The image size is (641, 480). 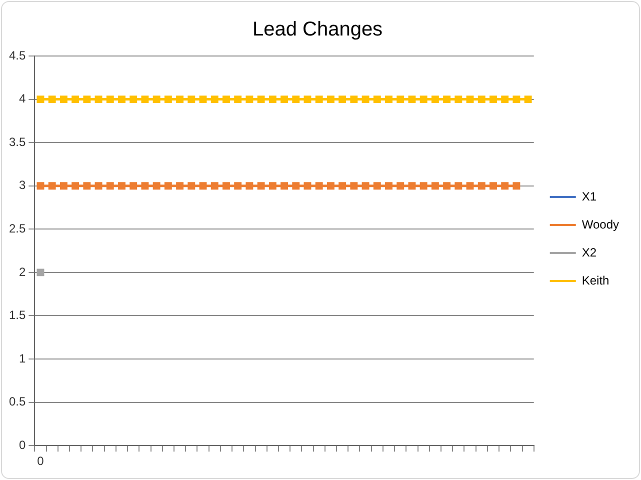 What do you see at coordinates (22, 271) in the screenshot?
I see `y-tick-label: 2` at bounding box center [22, 271].